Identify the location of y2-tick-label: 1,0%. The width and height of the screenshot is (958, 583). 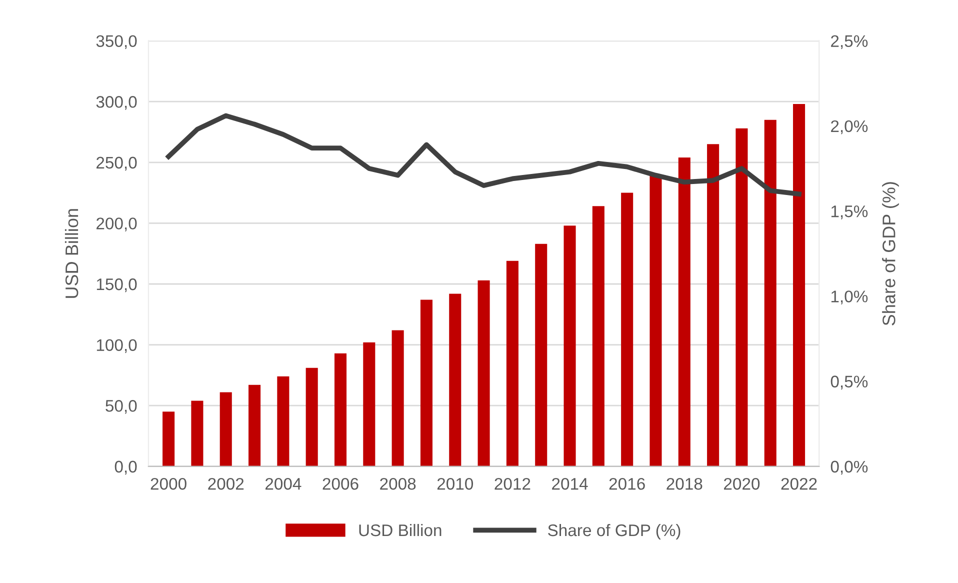
(849, 297).